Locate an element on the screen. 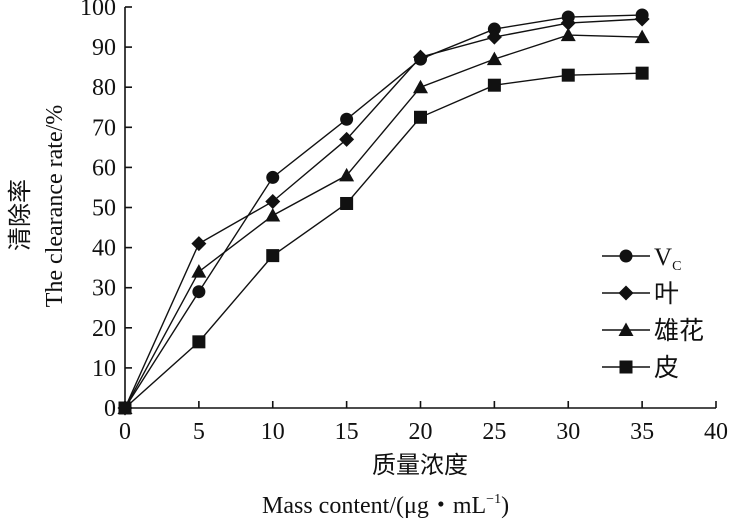 The height and width of the screenshot is (525, 734). x-tick-label: 5 is located at coordinates (199, 432).